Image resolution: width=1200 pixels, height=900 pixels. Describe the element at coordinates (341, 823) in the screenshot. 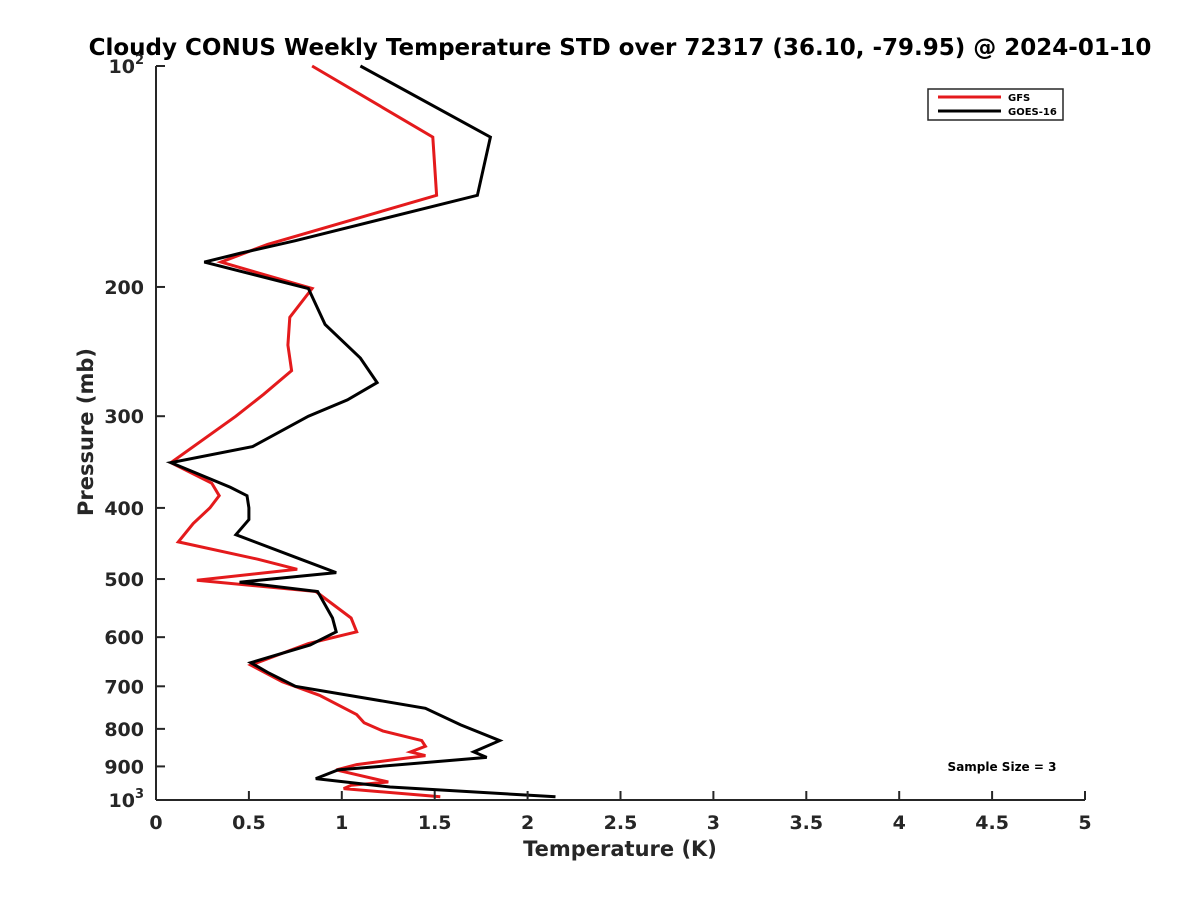

I see `x-tick-label: 1` at that location.